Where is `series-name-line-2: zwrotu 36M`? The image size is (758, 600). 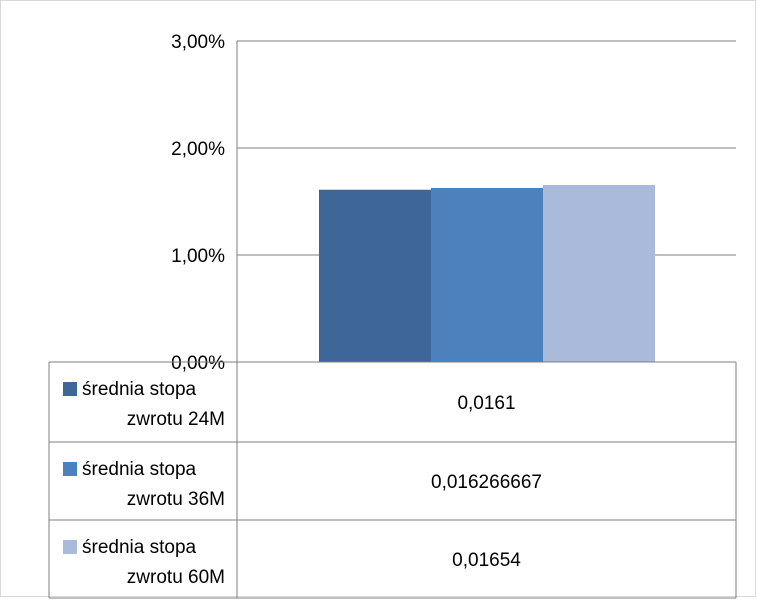
series-name-line-2: zwrotu 36M is located at coordinates (176, 499).